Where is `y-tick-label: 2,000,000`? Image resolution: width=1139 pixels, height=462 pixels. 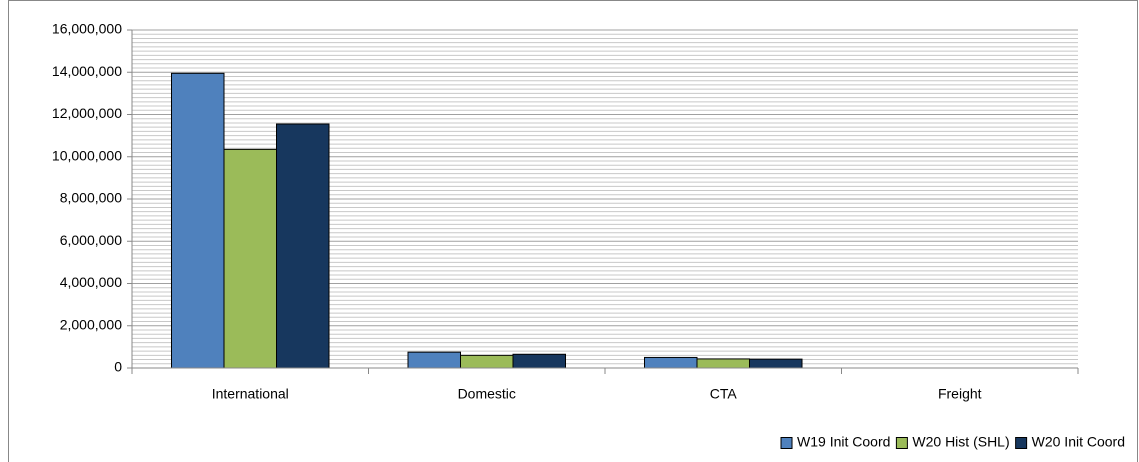 y-tick-label: 2,000,000 is located at coordinates (91, 324).